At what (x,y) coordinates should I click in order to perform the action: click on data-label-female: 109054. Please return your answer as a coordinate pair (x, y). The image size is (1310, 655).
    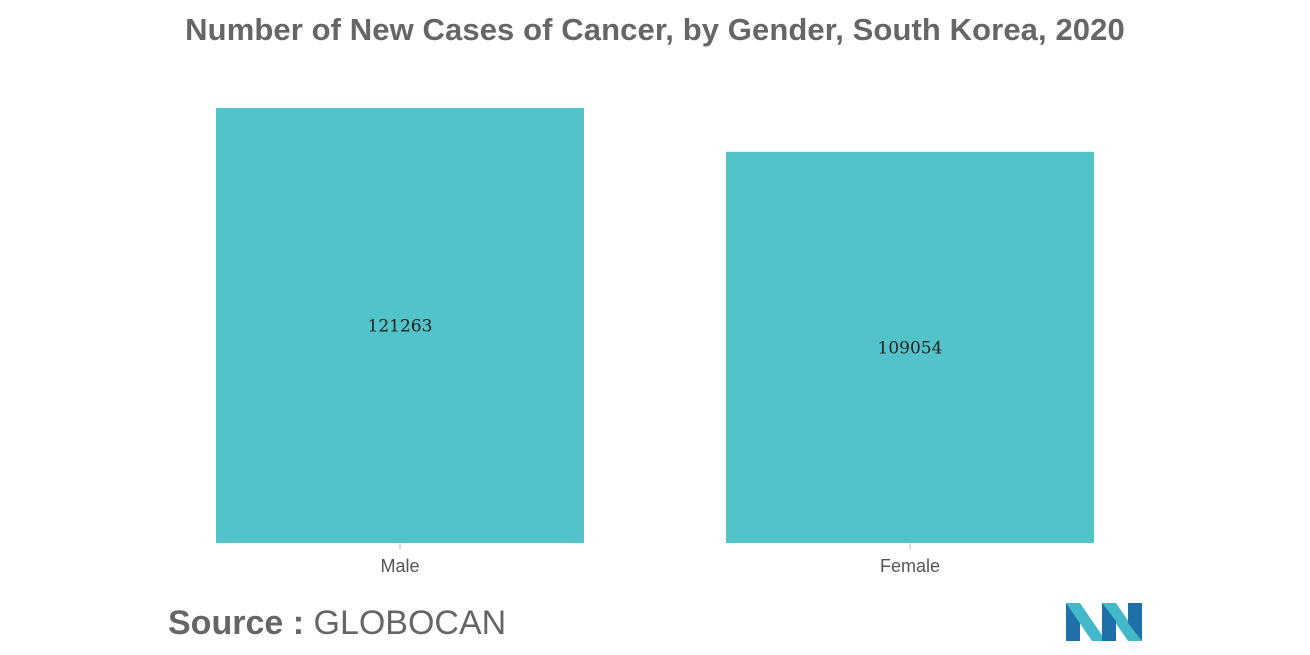
    Looking at the image, I should click on (910, 348).